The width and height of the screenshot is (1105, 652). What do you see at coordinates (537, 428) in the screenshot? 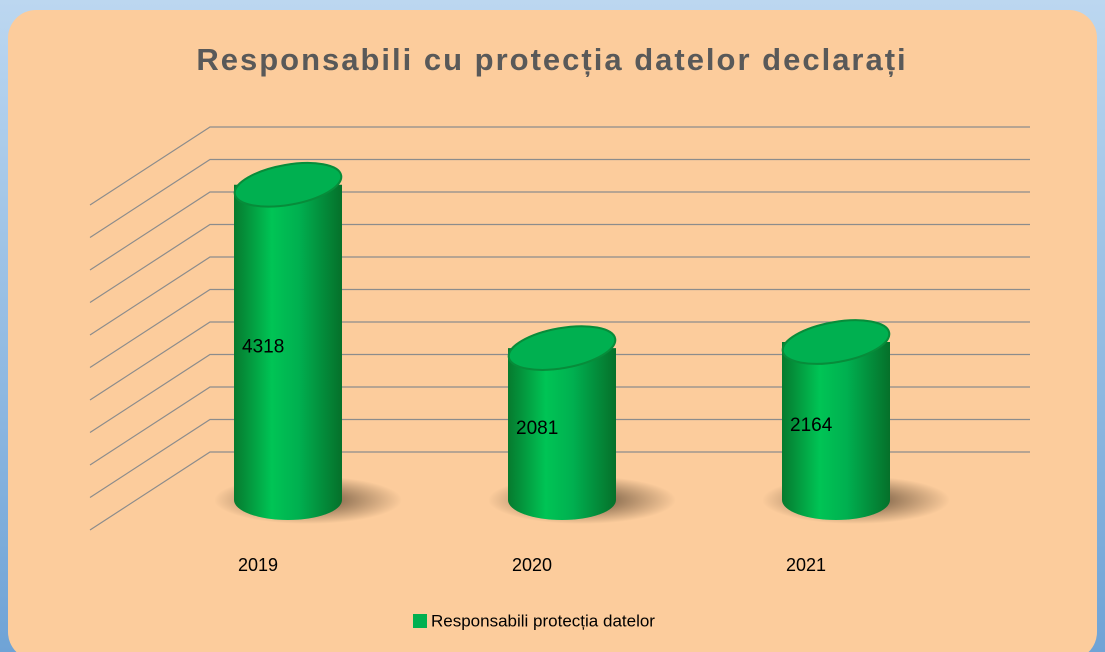
I see `data-label: 2081` at bounding box center [537, 428].